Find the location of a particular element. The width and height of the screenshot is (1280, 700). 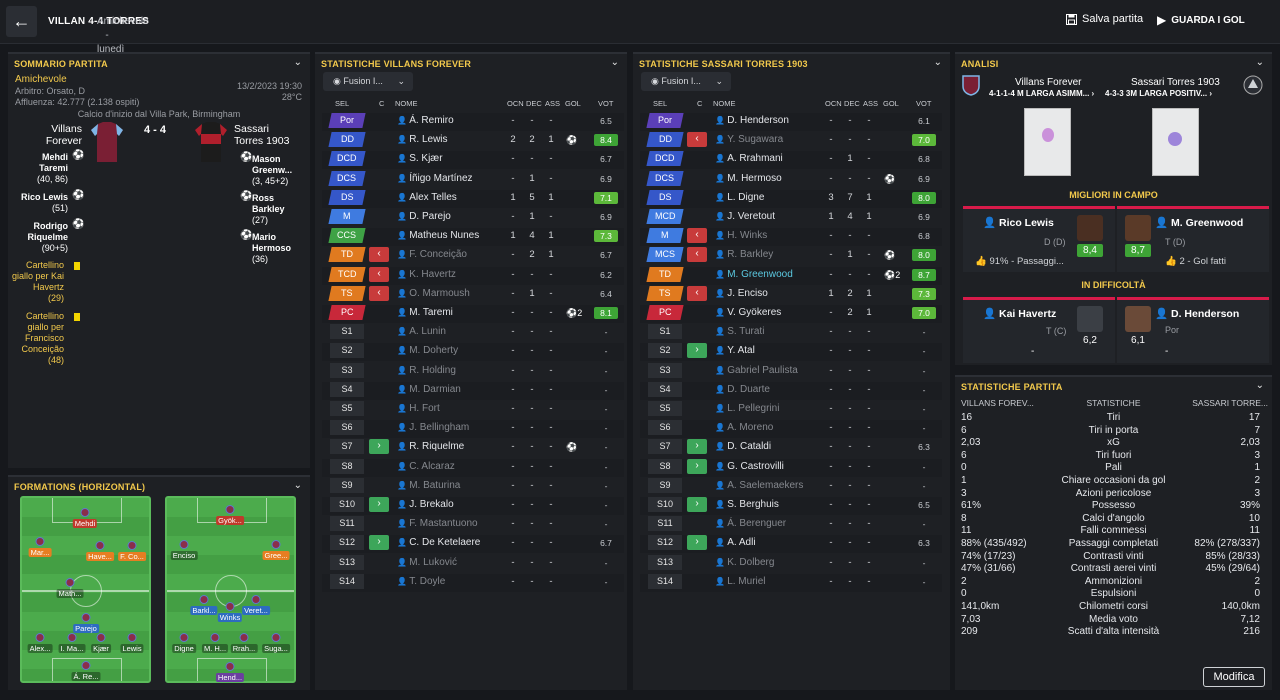

table-row: S1 👤 S. Turati - - - - is located at coordinates (791, 333).